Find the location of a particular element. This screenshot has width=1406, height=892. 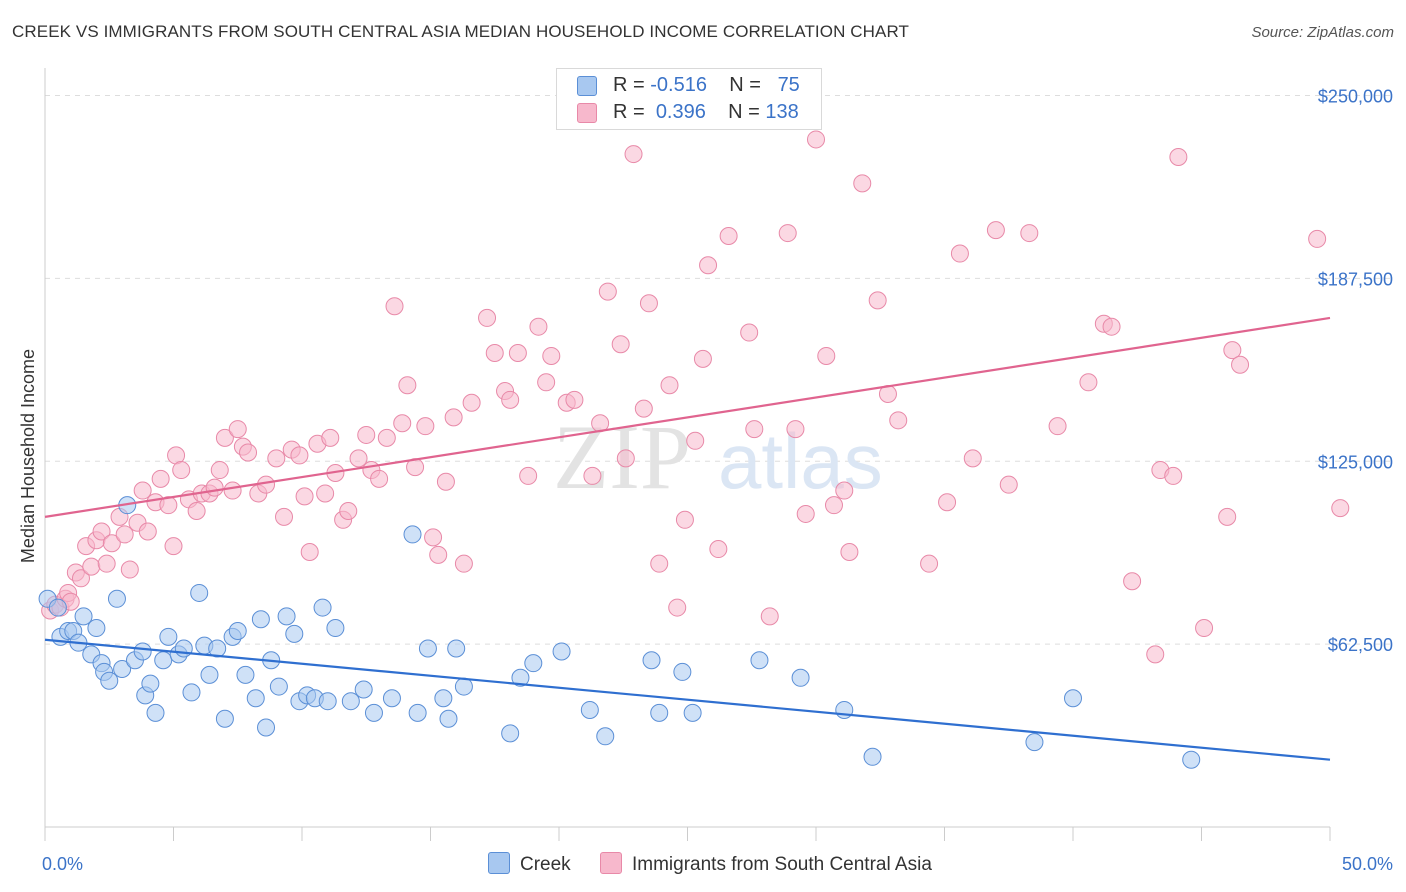

y-tick-label: $125,000 is located at coordinates (1355, 462).